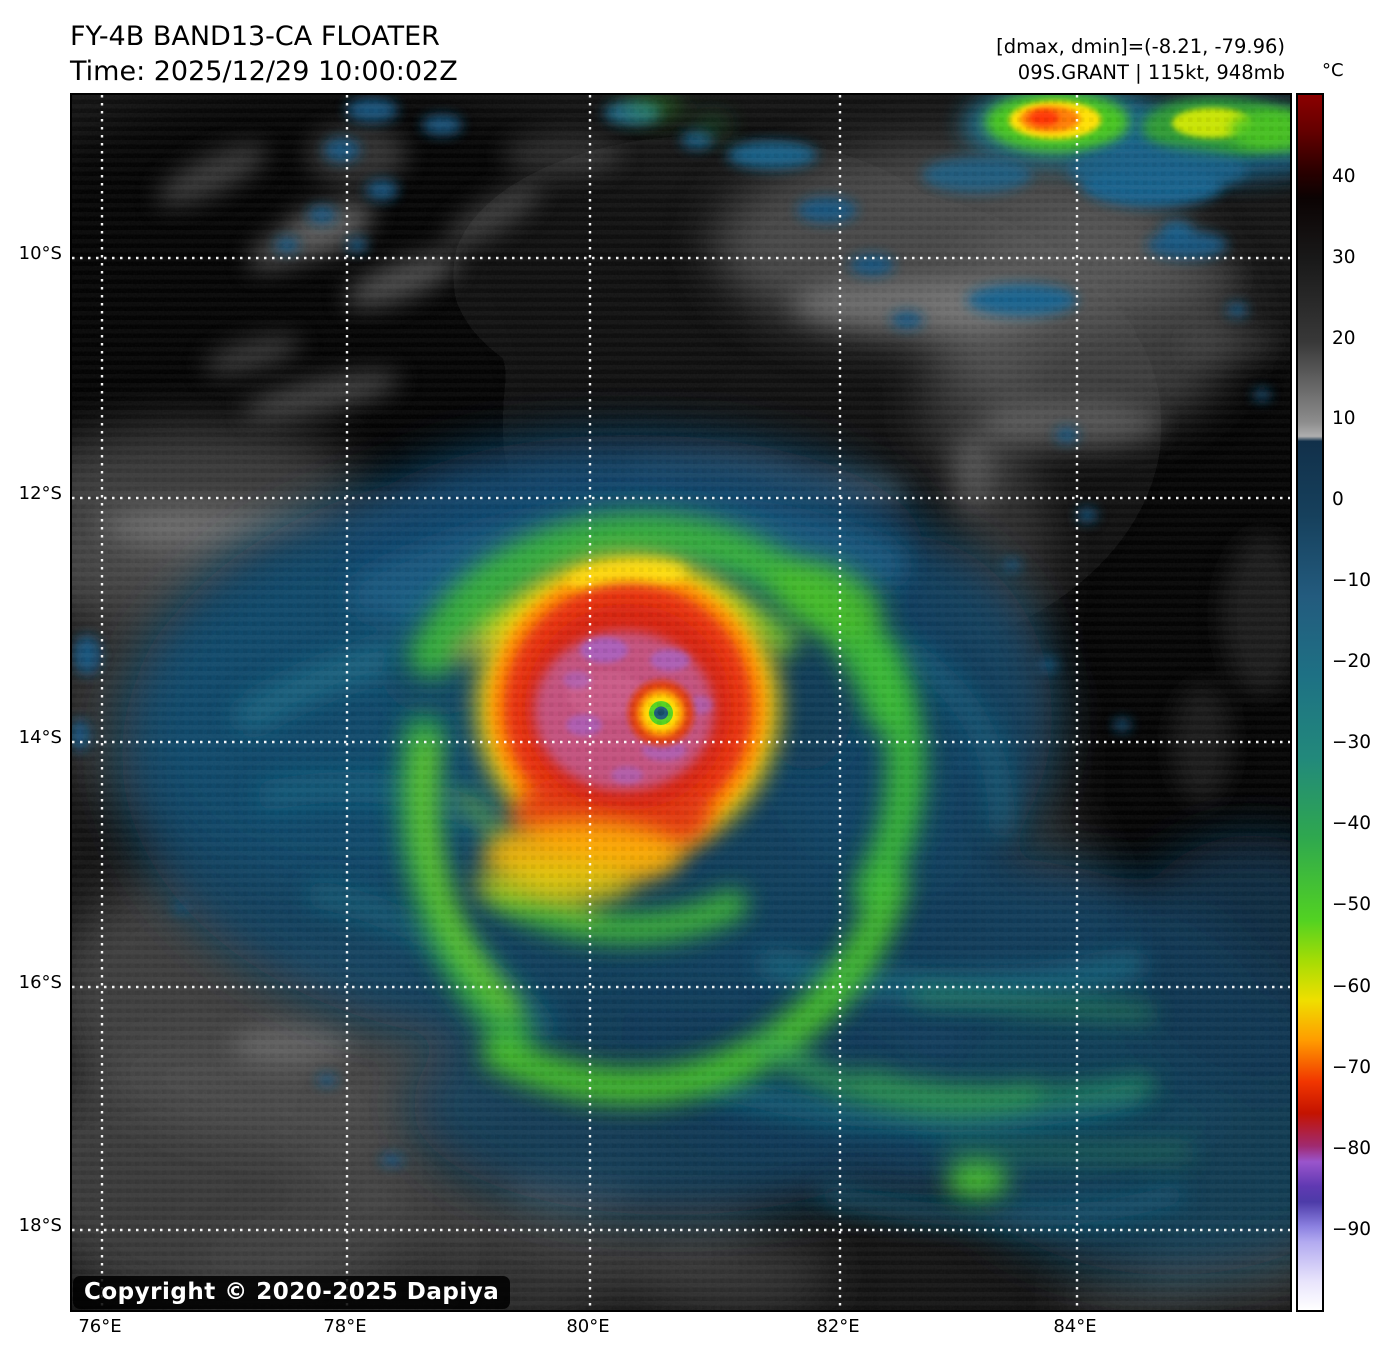 This screenshot has width=1388, height=1359. Describe the element at coordinates (1310, 702) in the screenshot. I see `colorbar-gradient` at that location.